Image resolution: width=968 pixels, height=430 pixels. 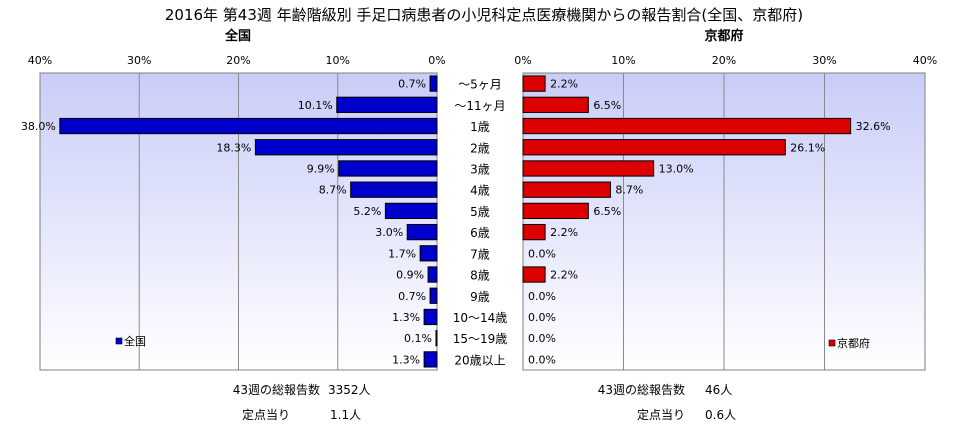 What do you see at coordinates (276, 389) in the screenshot?
I see `summary-national-total-label: 43週の総報告数` at bounding box center [276, 389].